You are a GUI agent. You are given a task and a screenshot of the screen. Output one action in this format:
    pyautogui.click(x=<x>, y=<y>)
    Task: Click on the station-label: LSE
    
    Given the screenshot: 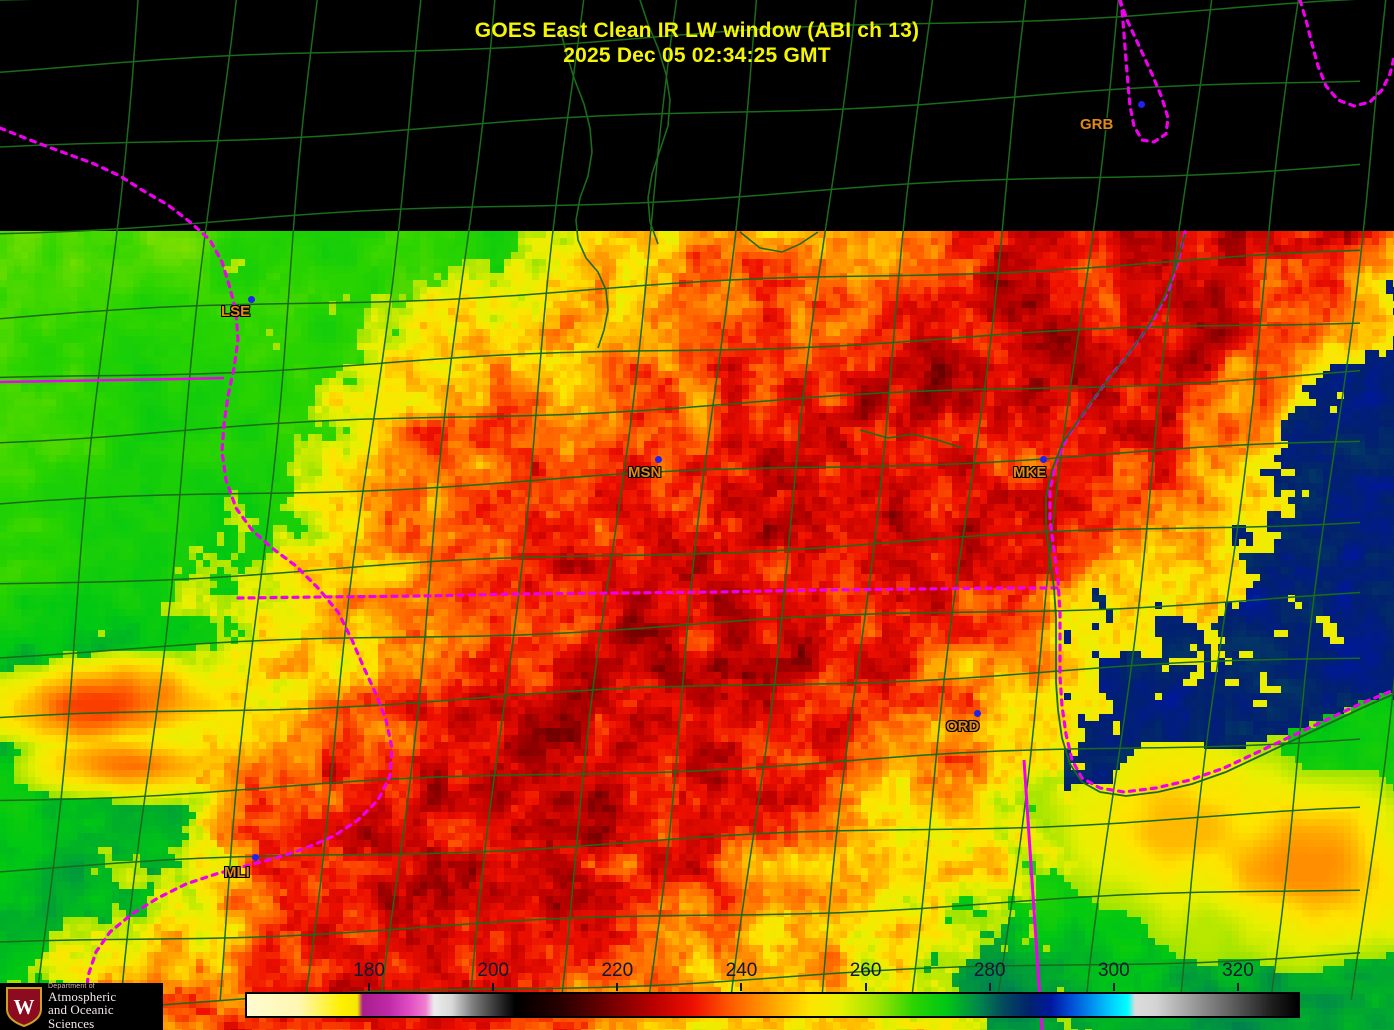 What is the action you would take?
    pyautogui.click(x=236, y=311)
    